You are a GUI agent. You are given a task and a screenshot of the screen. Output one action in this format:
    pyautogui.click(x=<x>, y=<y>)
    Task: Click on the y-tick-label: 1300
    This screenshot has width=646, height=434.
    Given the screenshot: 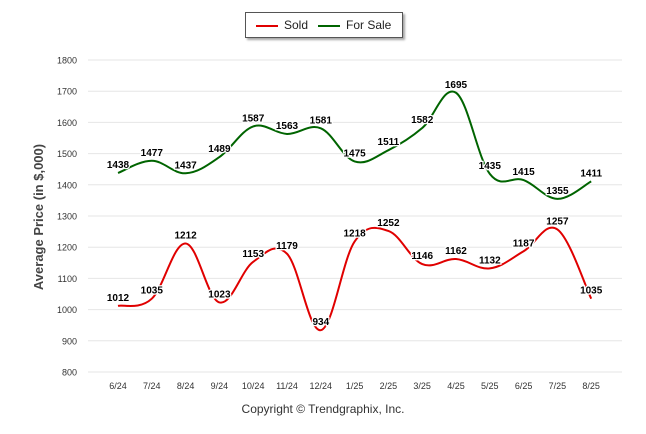 What is the action you would take?
    pyautogui.click(x=67, y=217)
    